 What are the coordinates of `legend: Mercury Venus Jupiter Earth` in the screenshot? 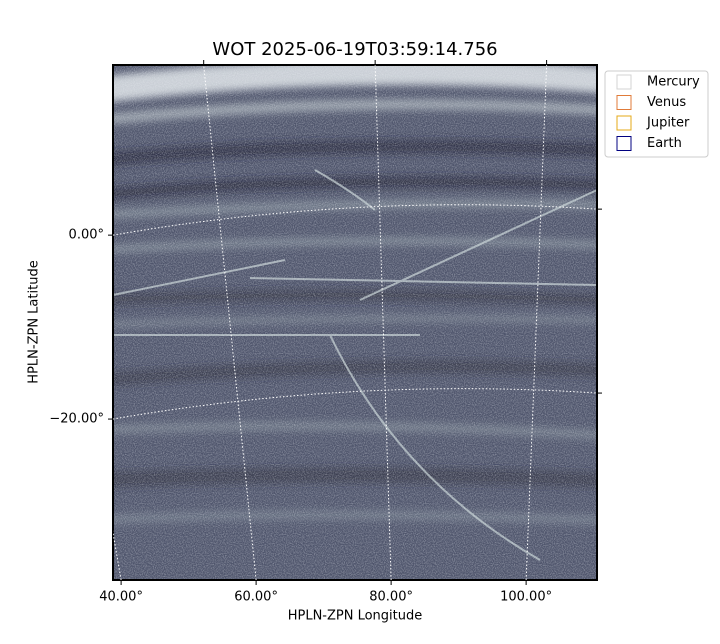 It's located at (656, 114).